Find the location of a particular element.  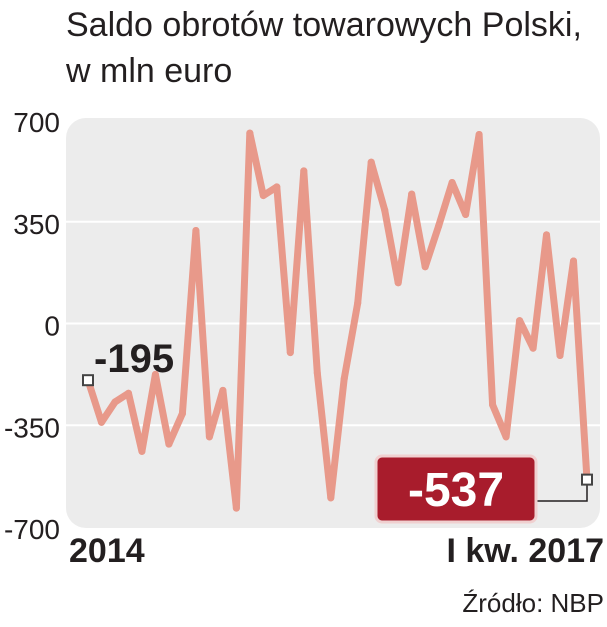

last-value-badge is located at coordinates (456, 489).